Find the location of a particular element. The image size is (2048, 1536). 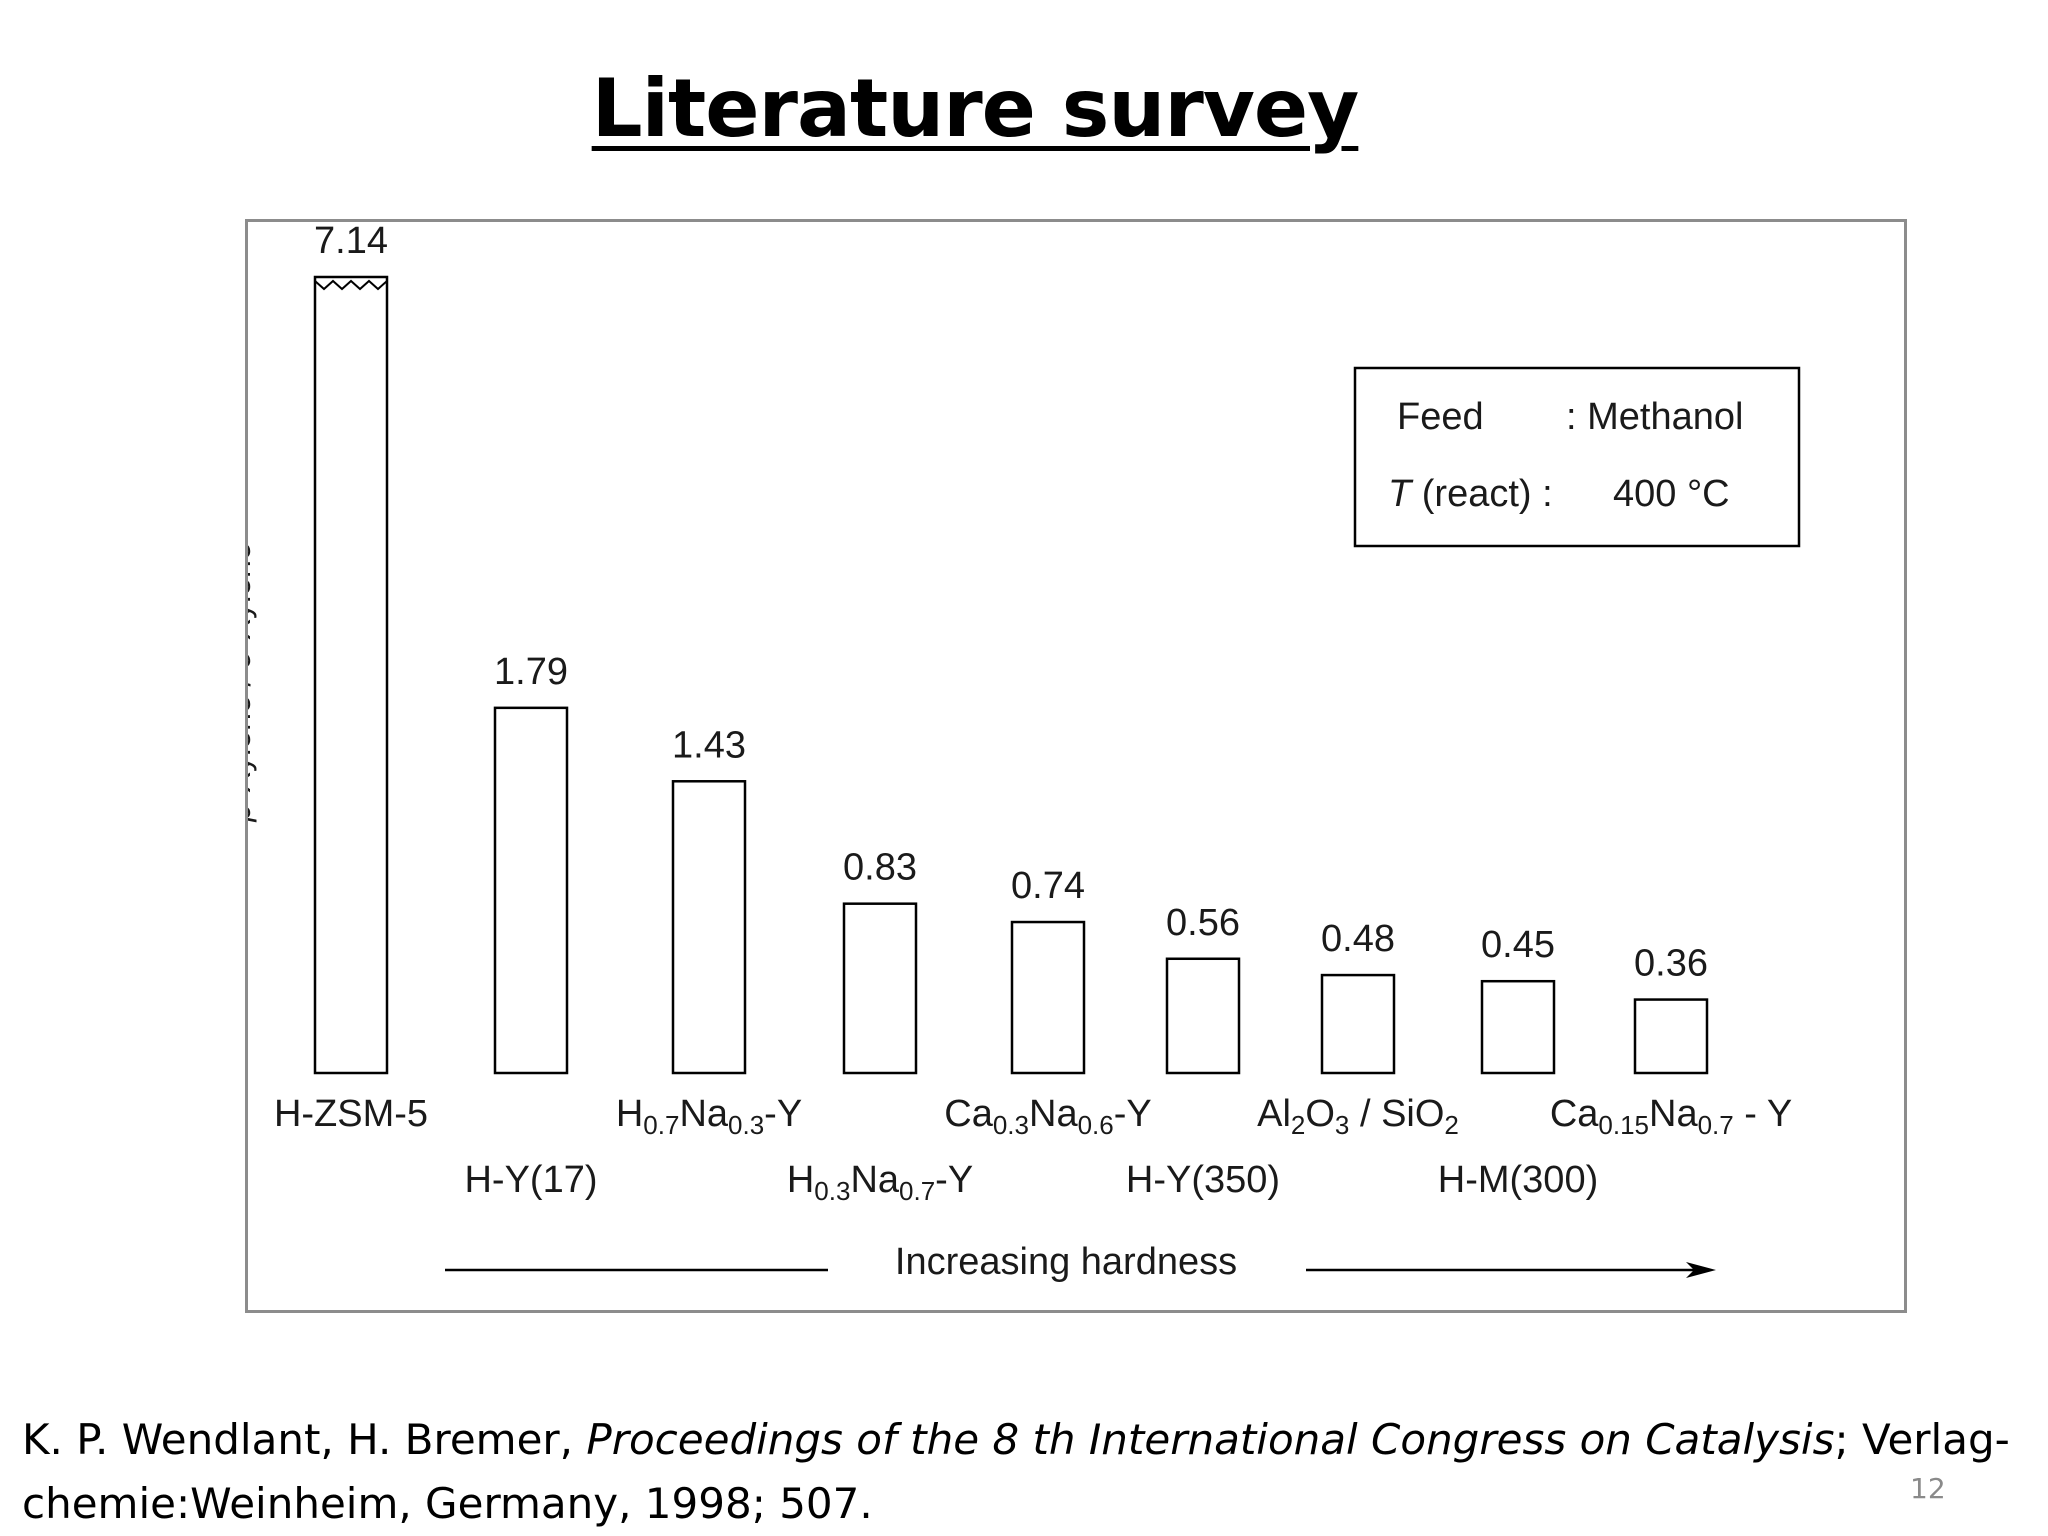

category-label-part: 0.6 is located at coordinates (1096, 1125).